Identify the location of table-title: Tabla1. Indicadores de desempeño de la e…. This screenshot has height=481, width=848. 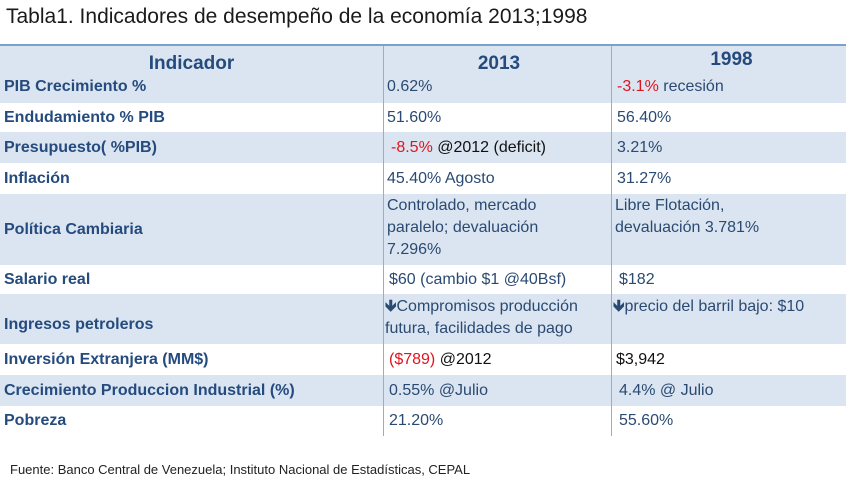
(297, 16).